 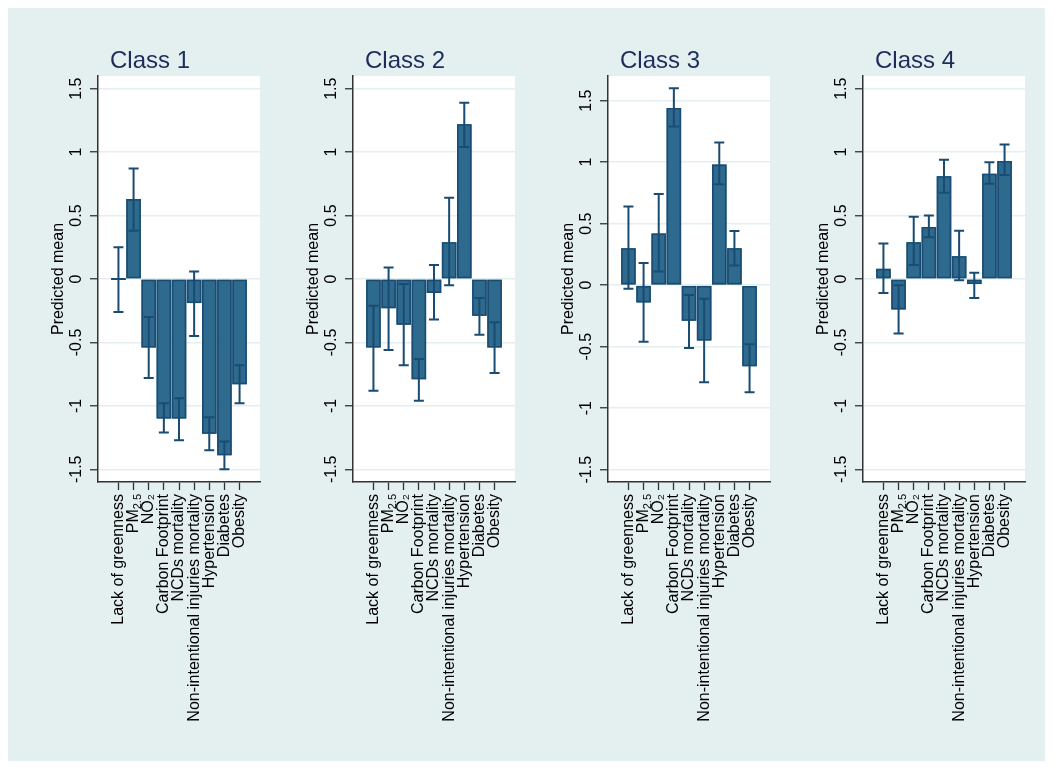 What do you see at coordinates (405, 59) in the screenshot?
I see `chart-title: Class 2` at bounding box center [405, 59].